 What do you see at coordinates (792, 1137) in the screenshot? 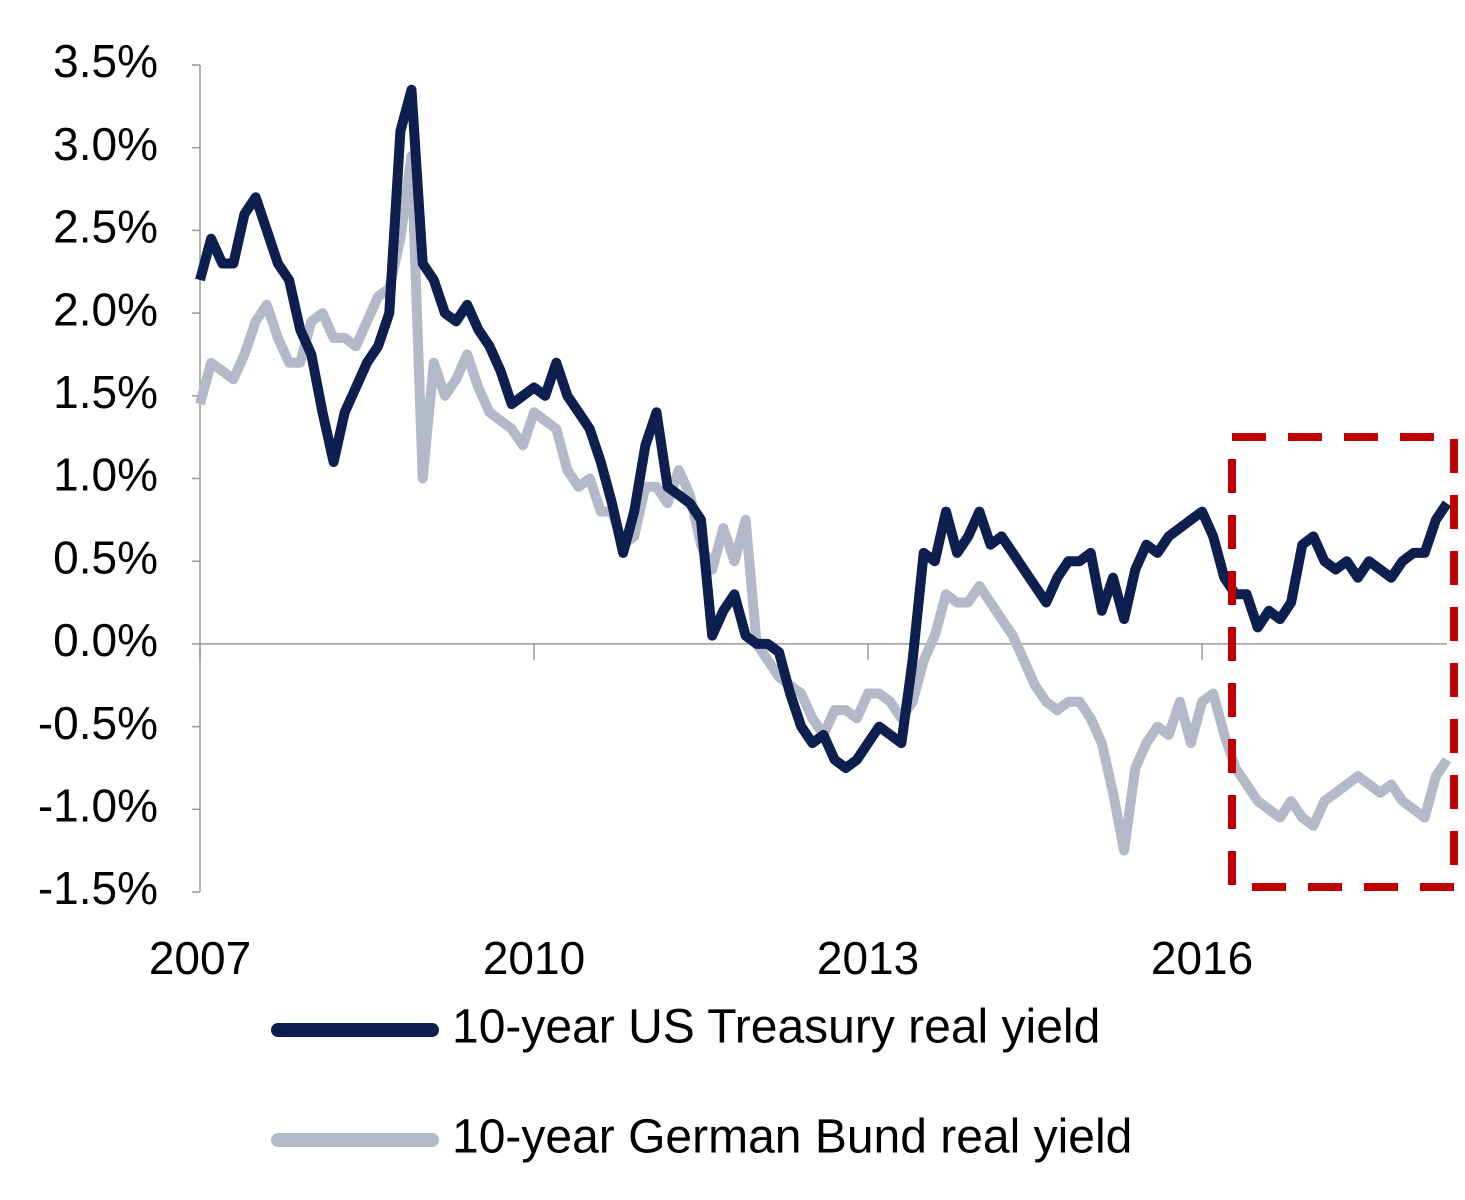
I see `legend-label: 10-year German Bund real yield` at bounding box center [792, 1137].